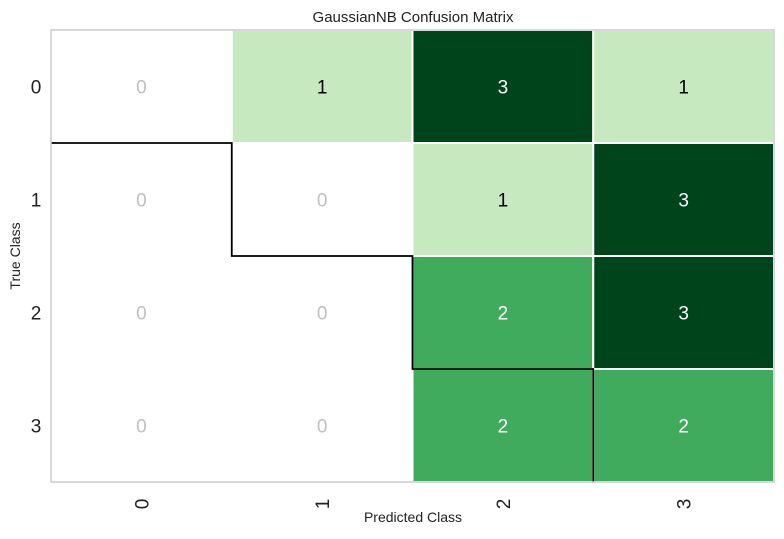 The width and height of the screenshot is (784, 539). I want to click on x-tick-label: 2, so click(504, 504).